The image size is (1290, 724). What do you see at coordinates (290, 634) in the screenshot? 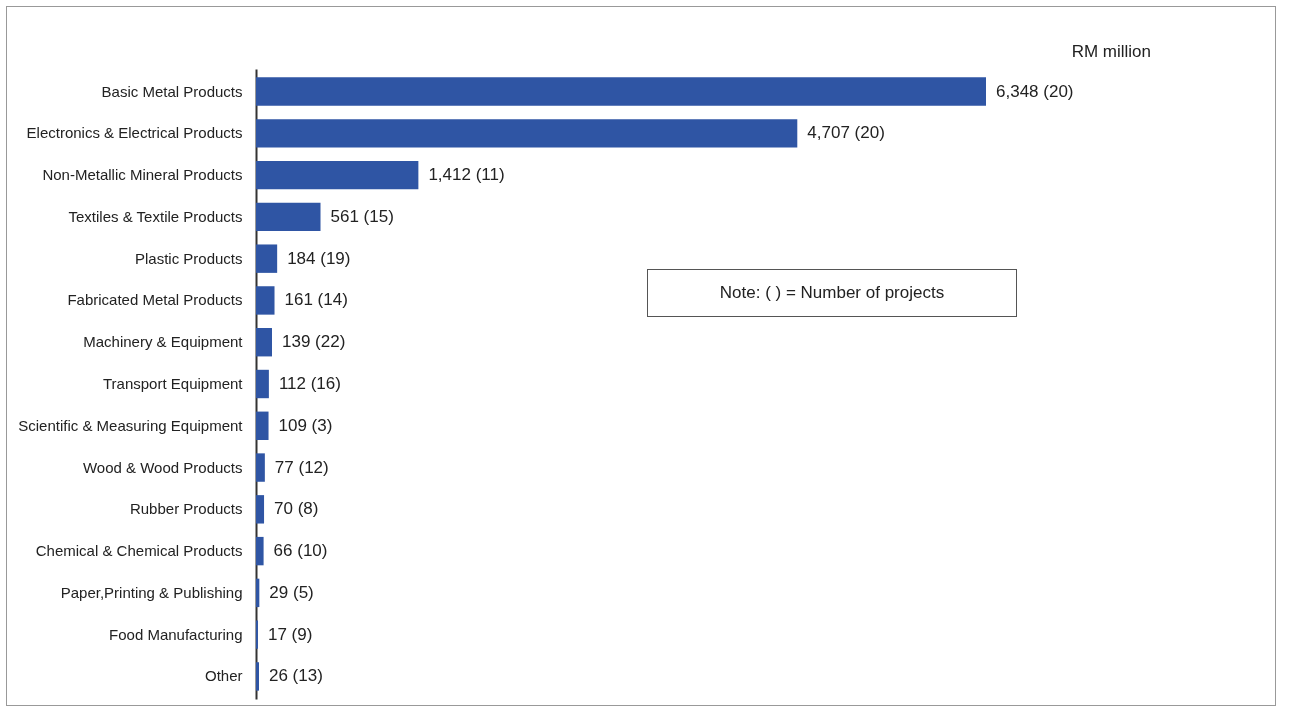
I see `data-label: 17 (9)` at bounding box center [290, 634].